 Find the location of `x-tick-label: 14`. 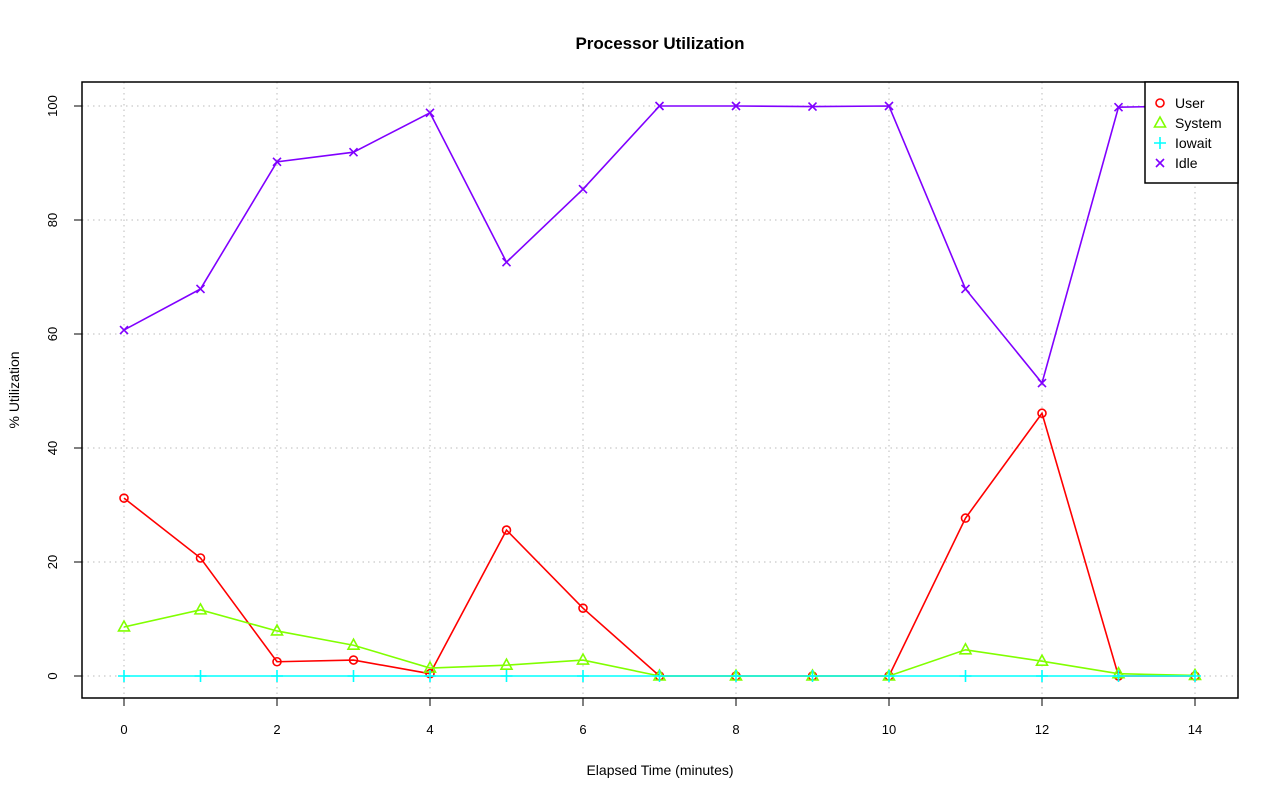

x-tick-label: 14 is located at coordinates (1195, 729).